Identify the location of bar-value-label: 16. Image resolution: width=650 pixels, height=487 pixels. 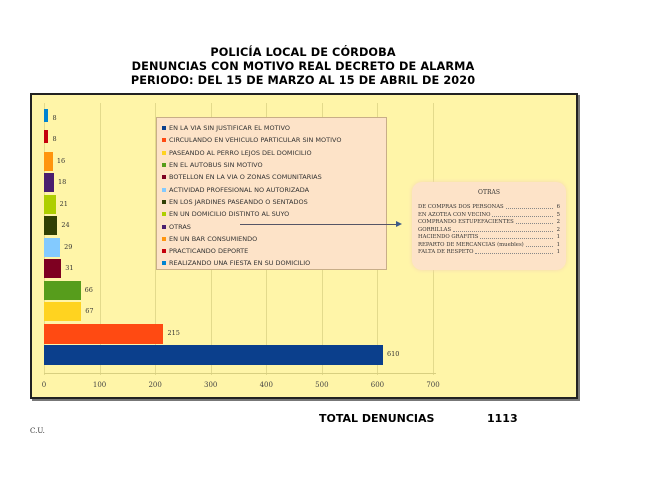
(61, 160).